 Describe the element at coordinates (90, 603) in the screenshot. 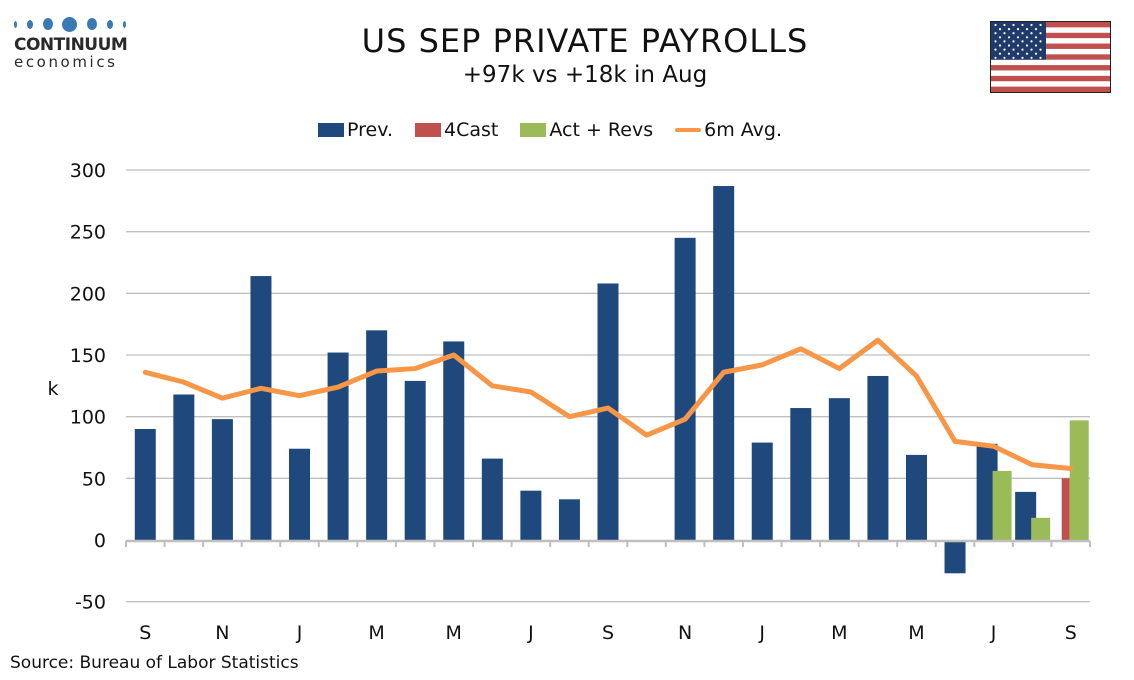

I see `y-tick-label: -50` at that location.